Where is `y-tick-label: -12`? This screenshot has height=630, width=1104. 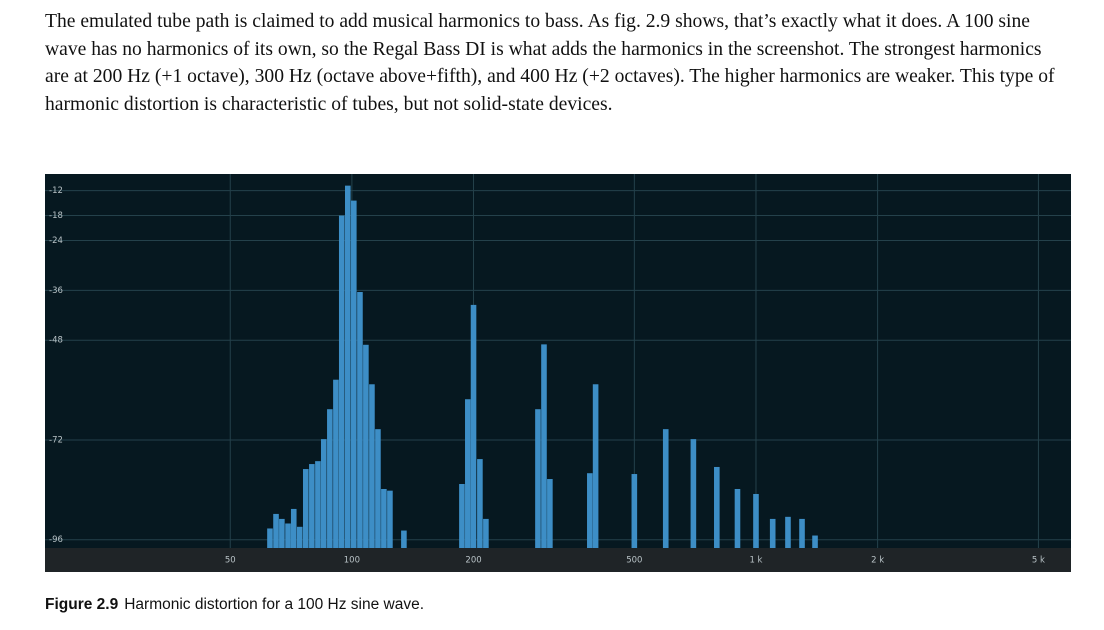
y-tick-label: -12 is located at coordinates (56, 191).